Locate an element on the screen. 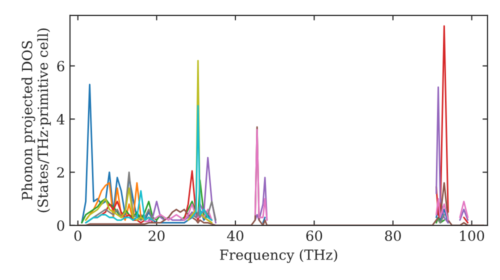 This screenshot has width=500, height=280. x-tick-label: 80 is located at coordinates (393, 236).